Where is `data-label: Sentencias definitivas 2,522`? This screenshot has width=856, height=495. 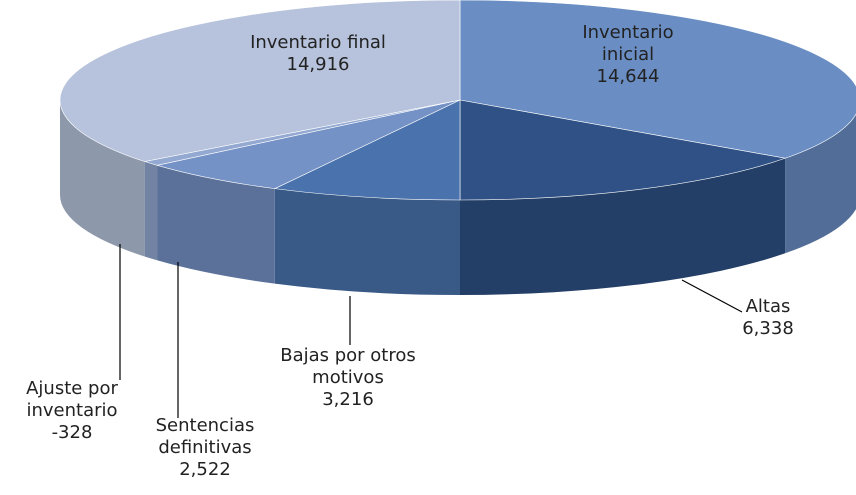
data-label: Sentencias definitivas 2,522 is located at coordinates (205, 448).